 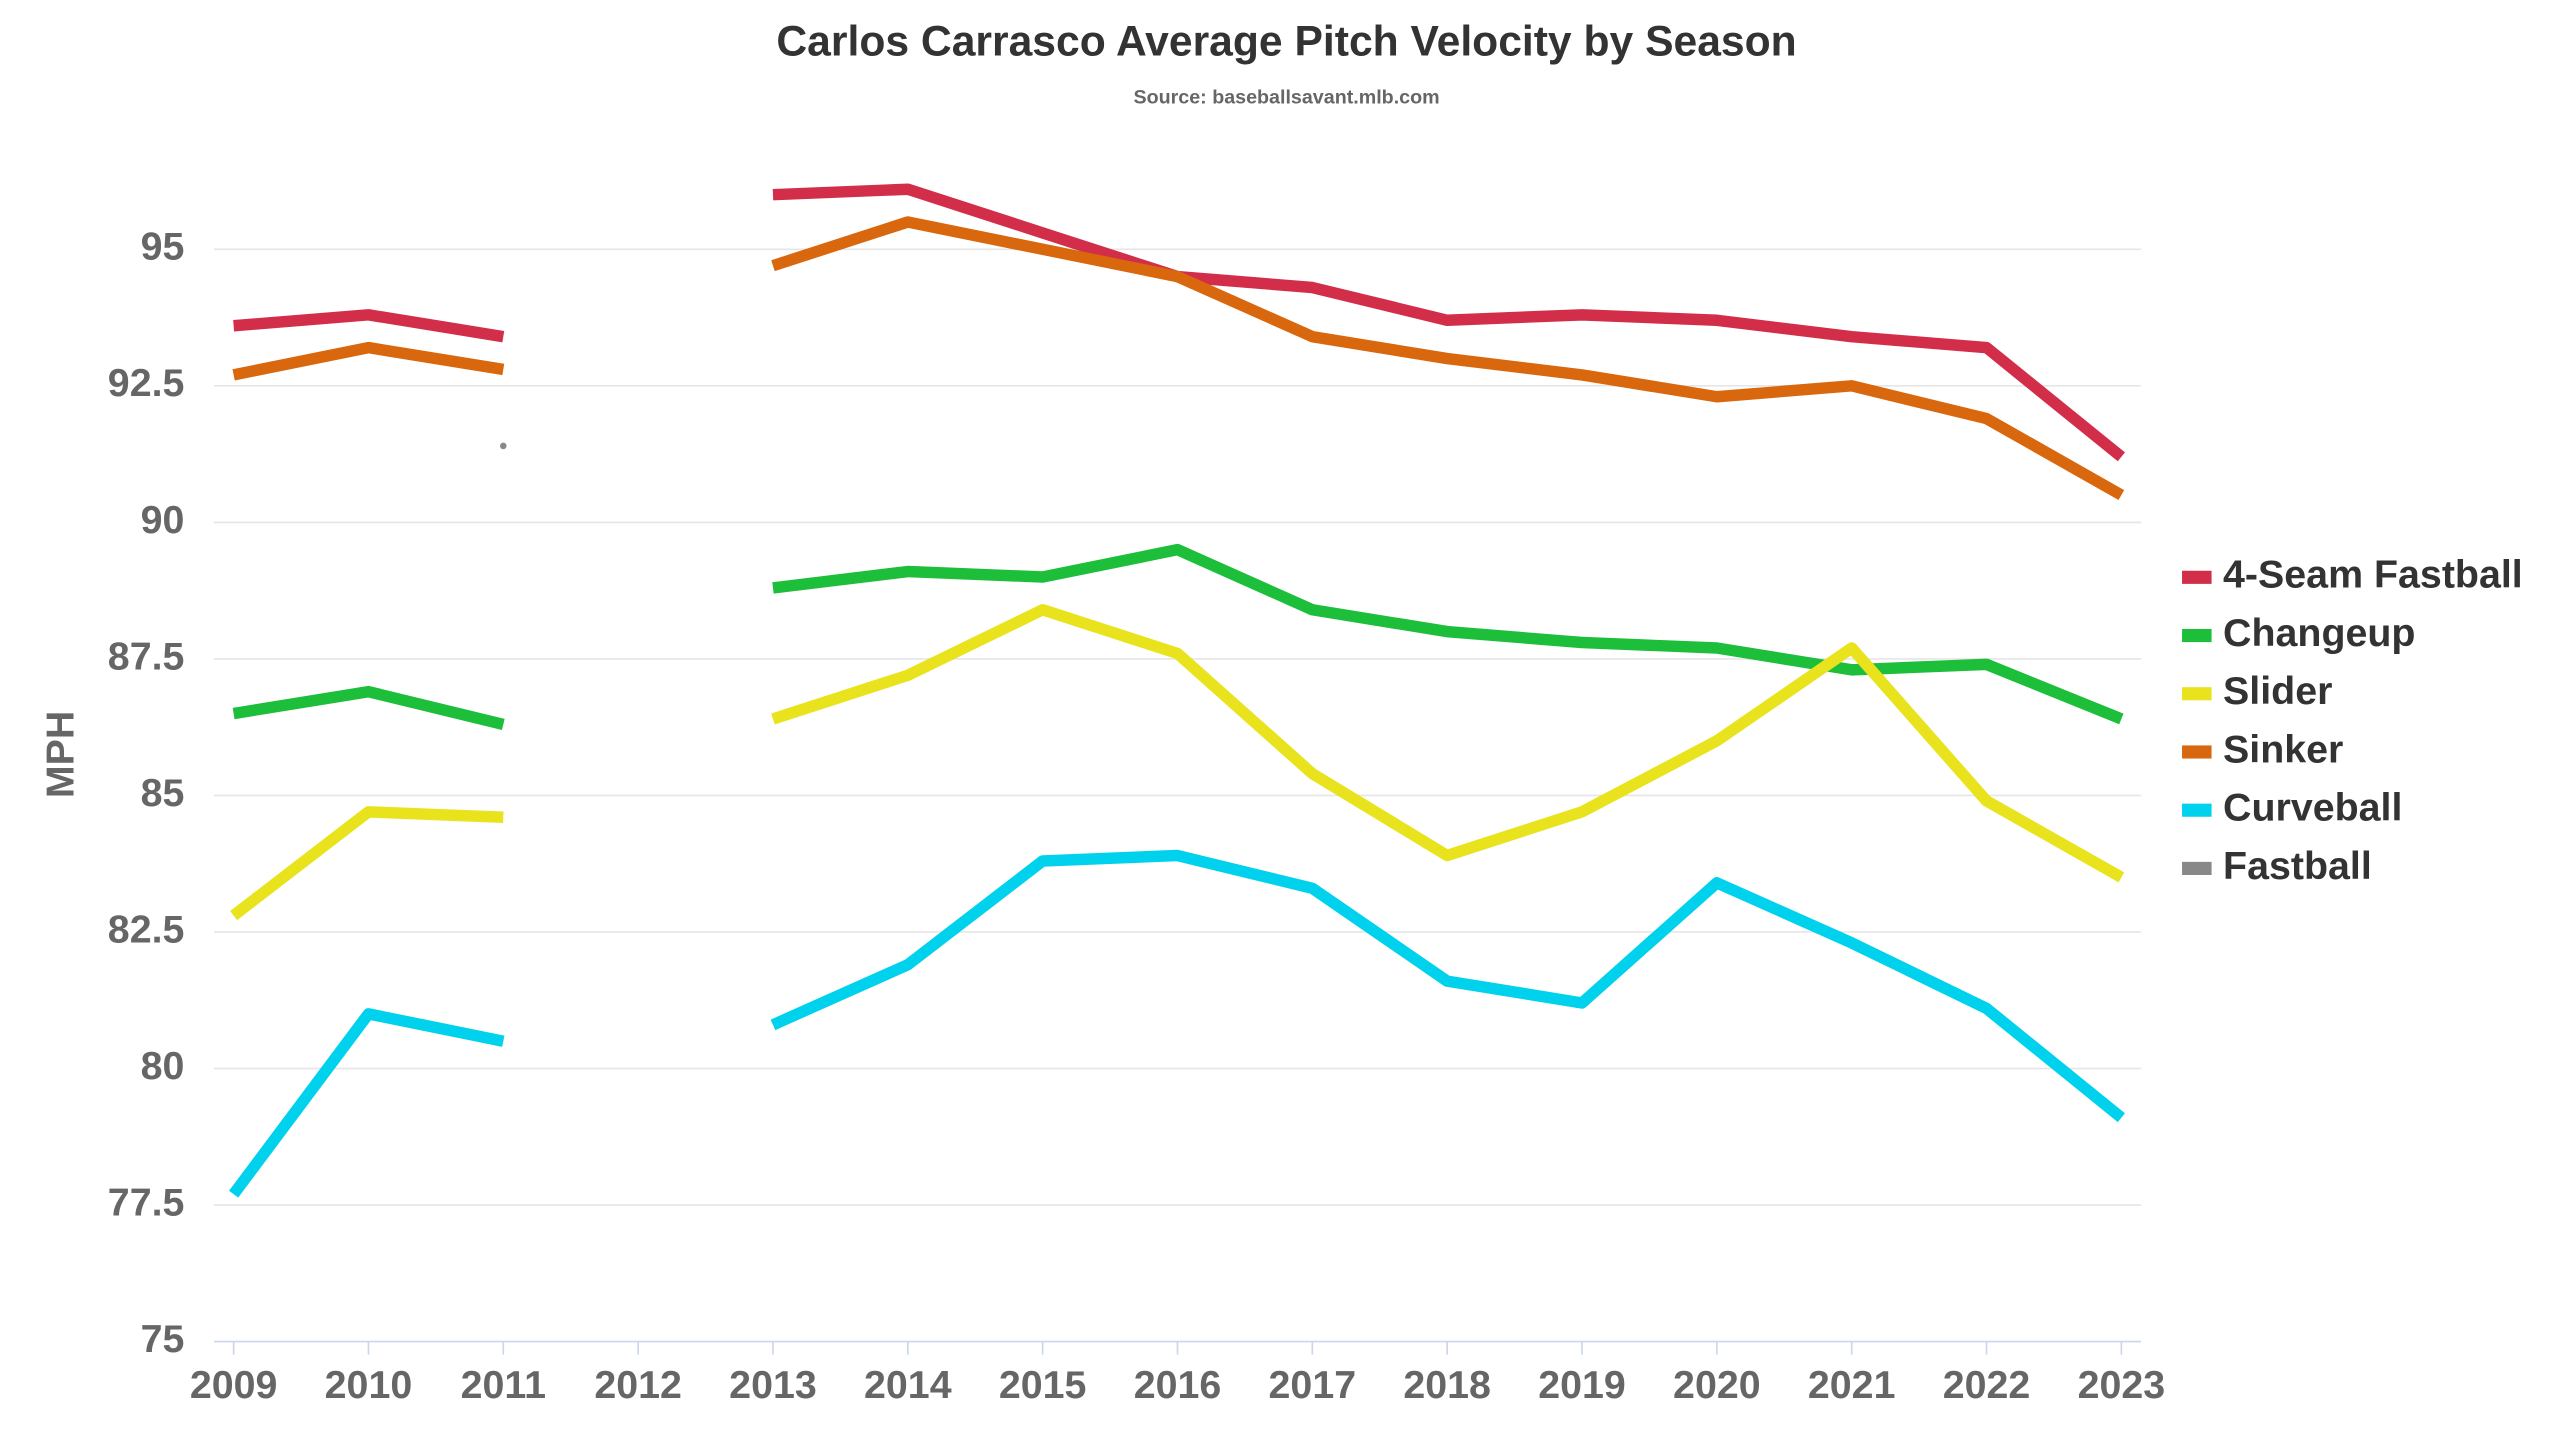 I want to click on x-tick-label: 2009, so click(x=234, y=1385).